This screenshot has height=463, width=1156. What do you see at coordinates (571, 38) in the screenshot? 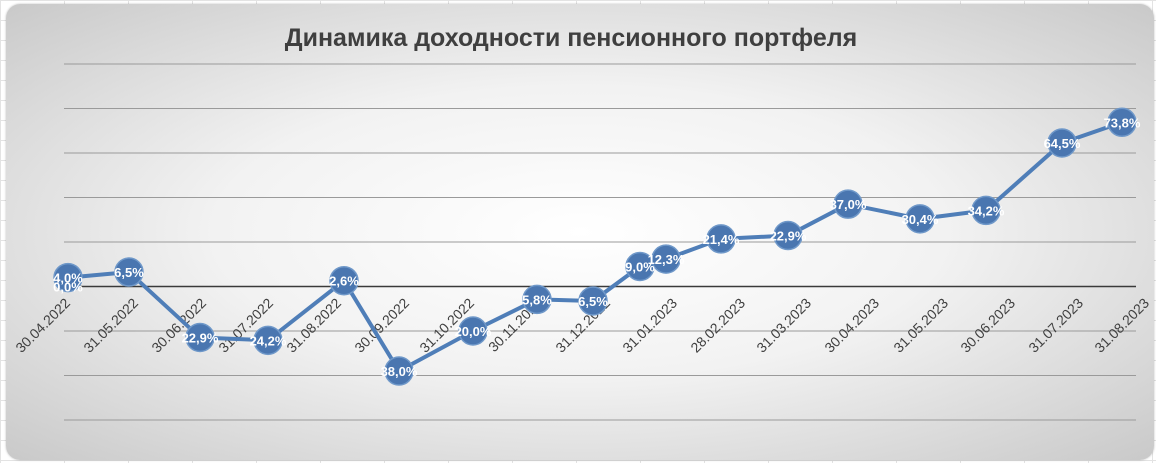
I see `chart-title: Динамика доходности пенсионного портфеля` at bounding box center [571, 38].